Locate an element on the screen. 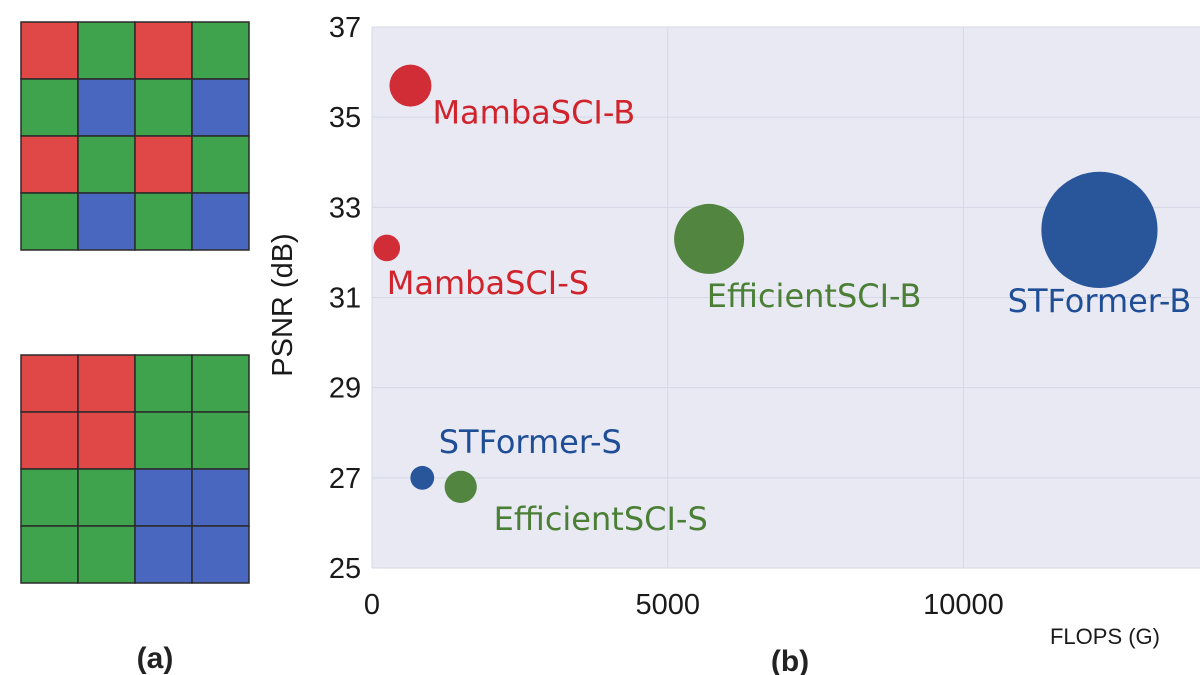  color-filter-pattern-bottom is located at coordinates (135, 469).